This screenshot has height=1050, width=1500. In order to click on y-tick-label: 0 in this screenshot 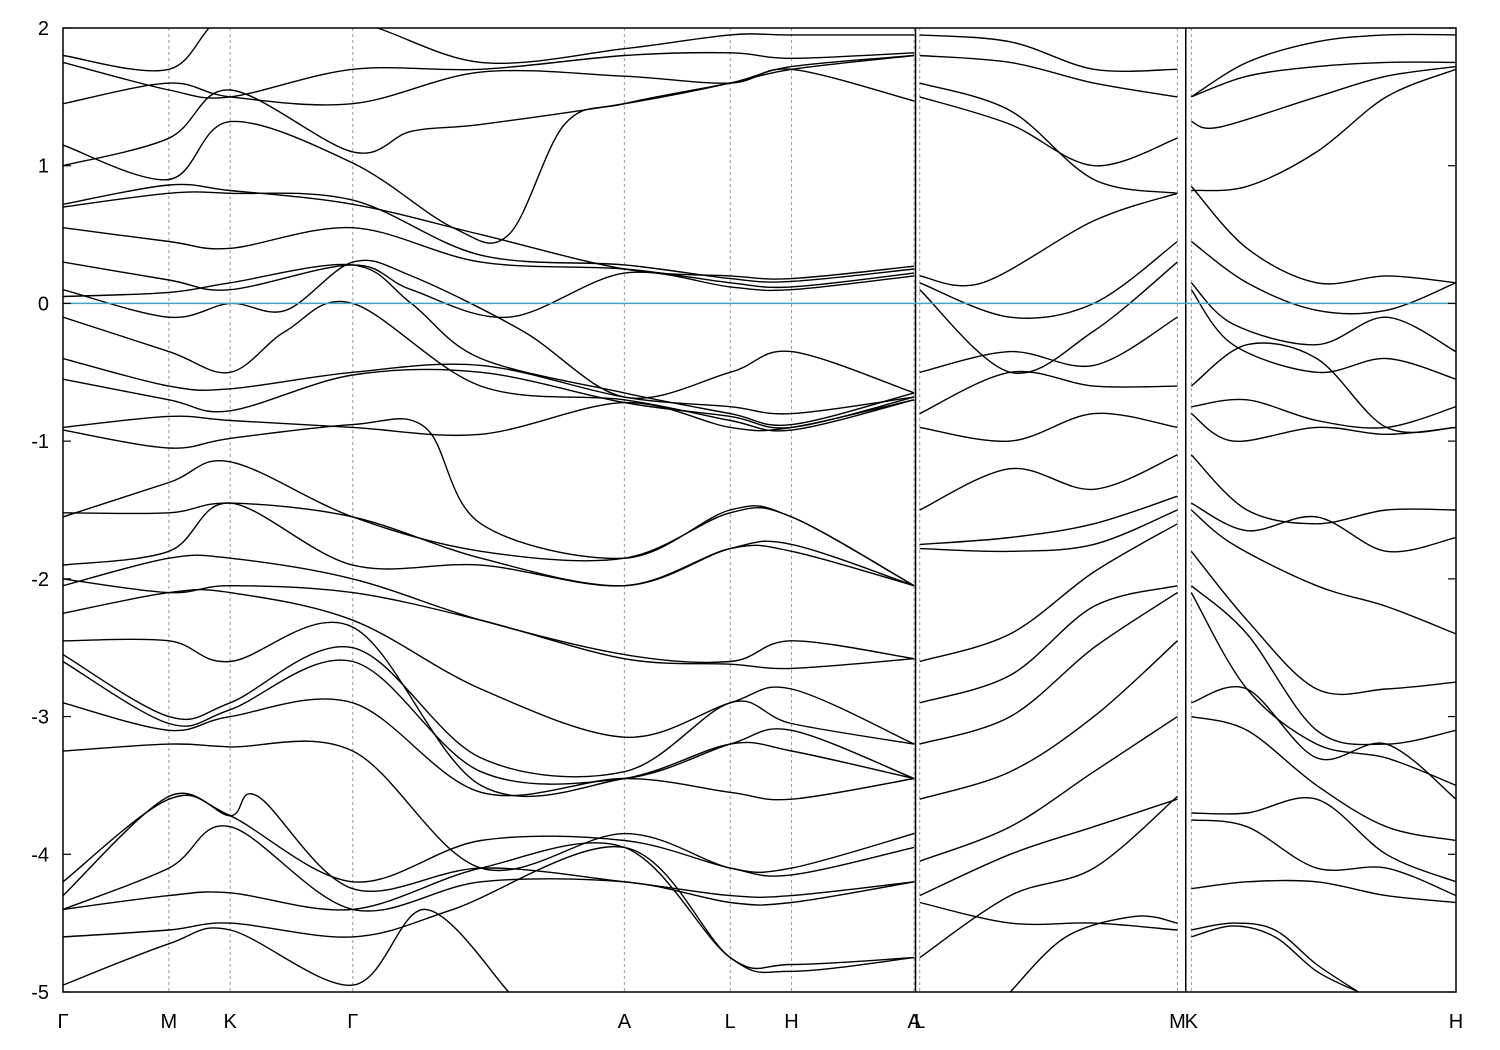, I will do `click(43, 304)`.